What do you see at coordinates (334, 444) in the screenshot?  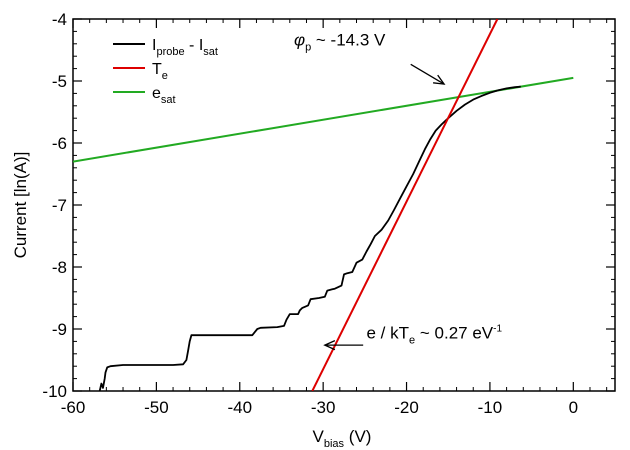 I see `x-axis-label-sub: bias` at bounding box center [334, 444].